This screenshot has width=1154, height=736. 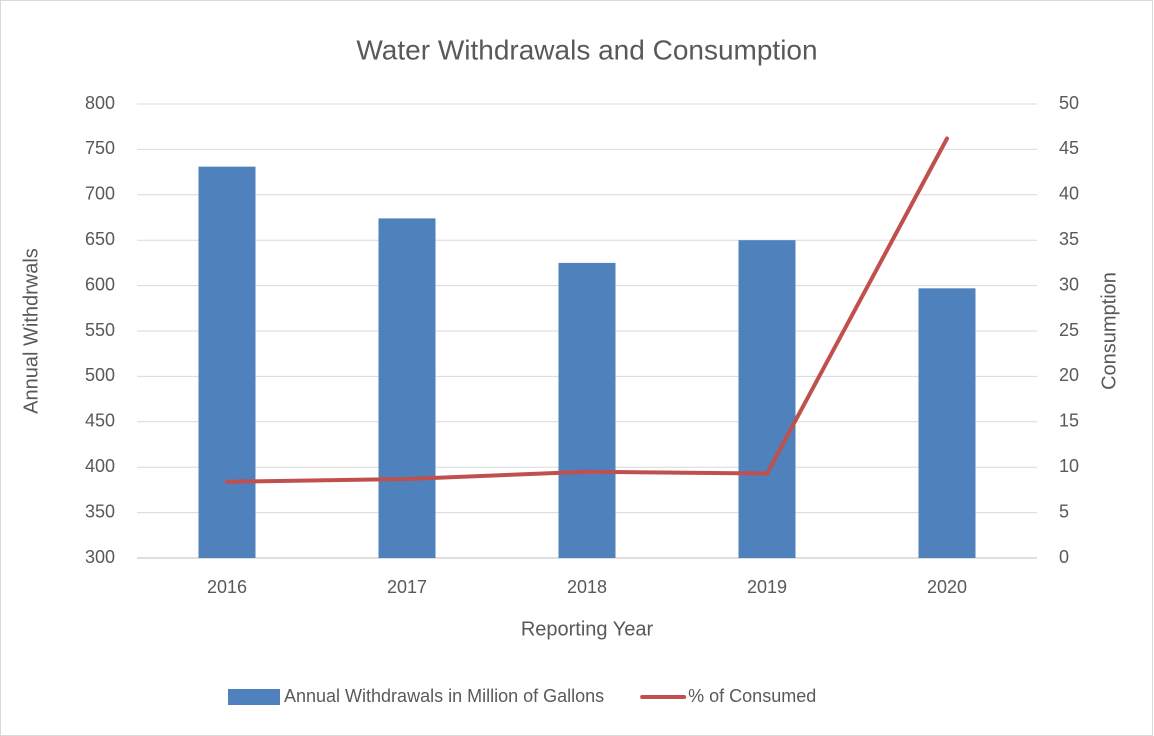 What do you see at coordinates (767, 587) in the screenshot?
I see `x-tick-label: 2019` at bounding box center [767, 587].